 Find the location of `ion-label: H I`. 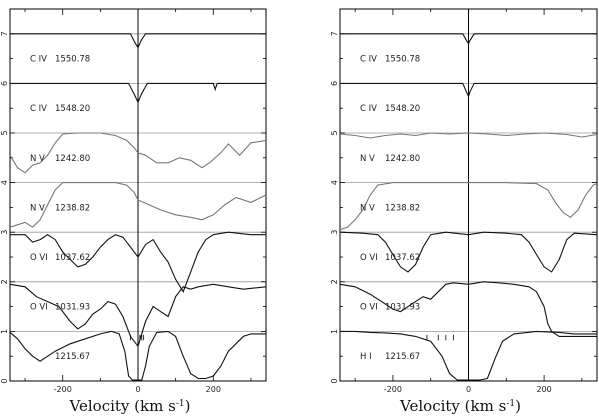

ion-label: H I is located at coordinates (366, 357).